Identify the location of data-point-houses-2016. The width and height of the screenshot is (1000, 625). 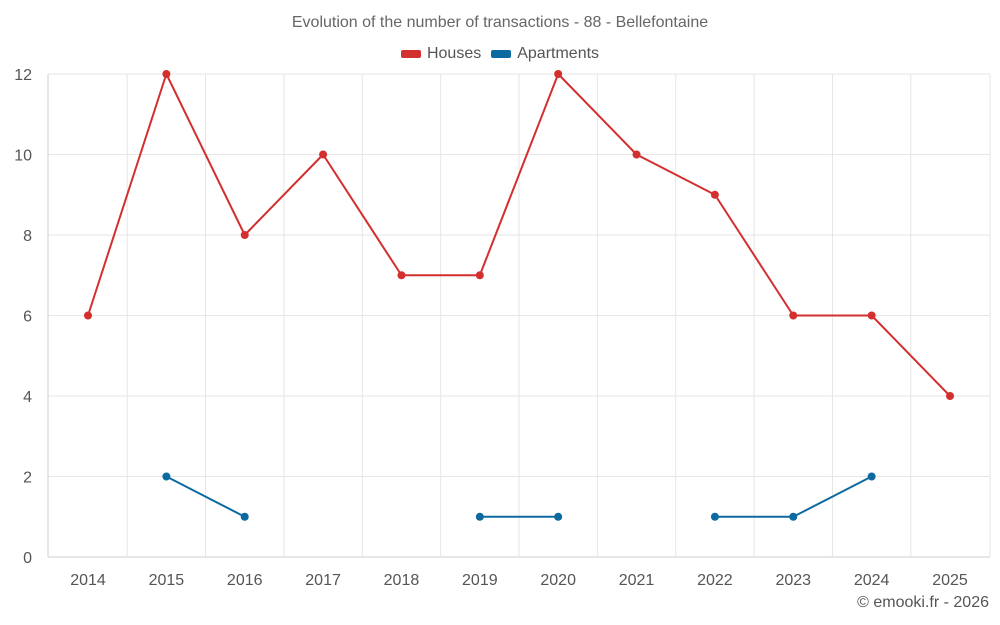
(244, 235).